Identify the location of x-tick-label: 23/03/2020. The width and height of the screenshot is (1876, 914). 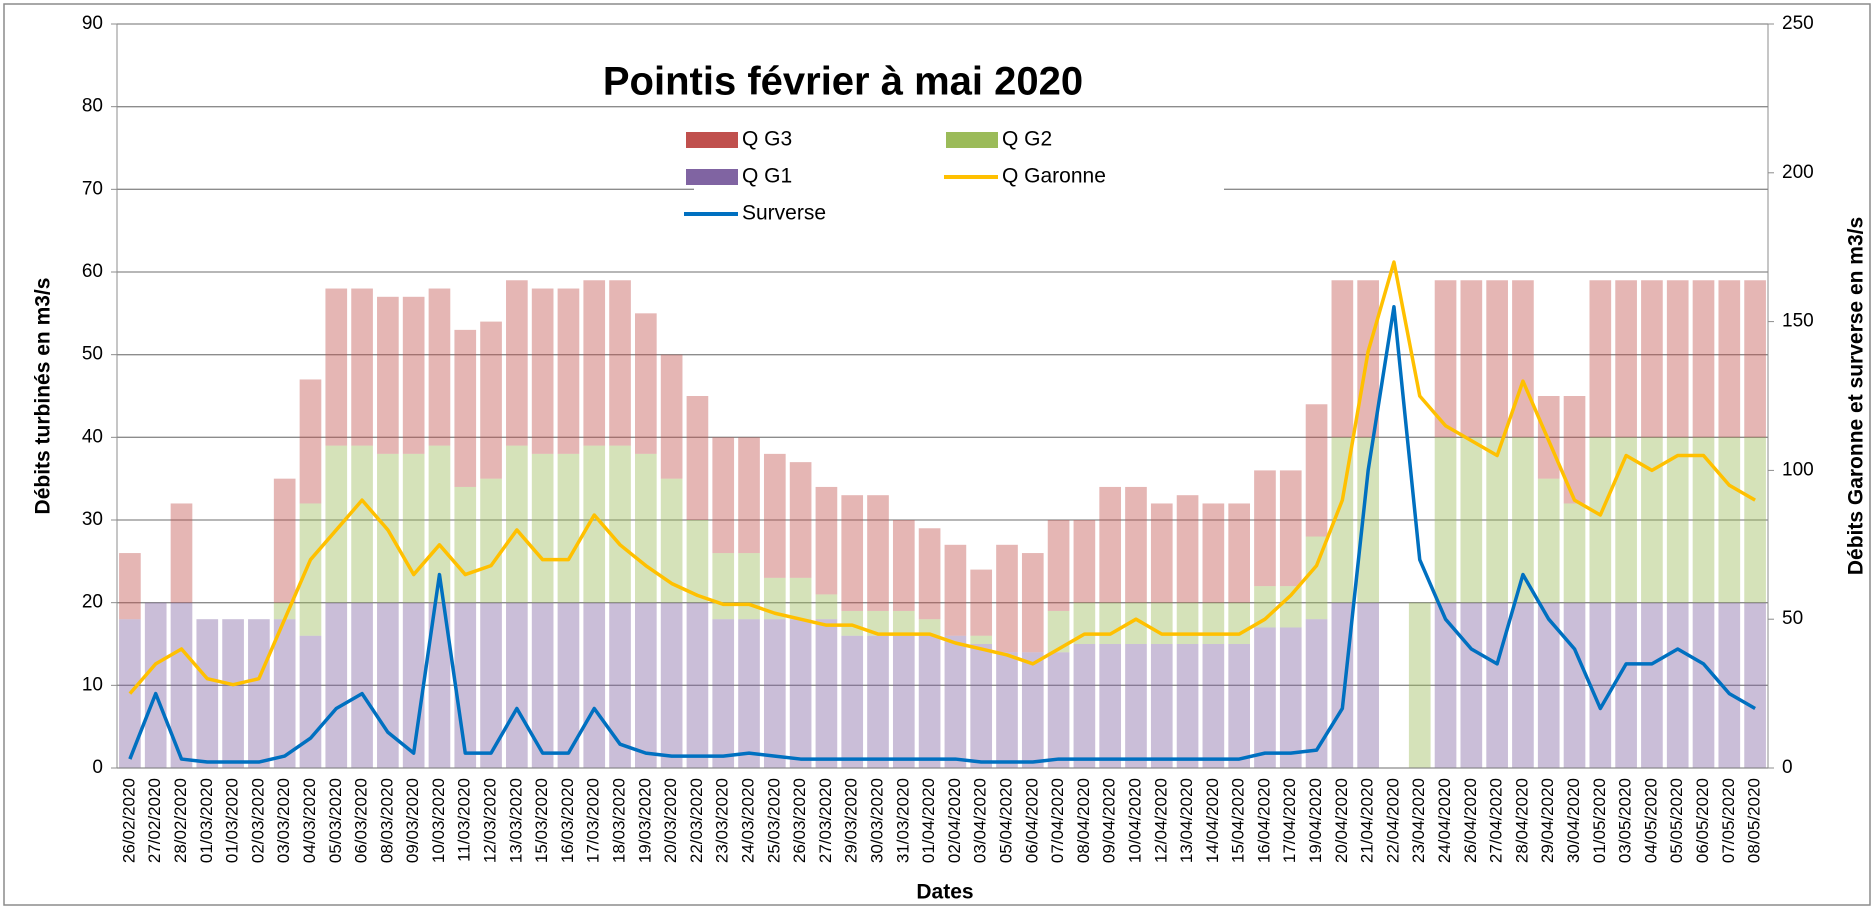
(722, 820).